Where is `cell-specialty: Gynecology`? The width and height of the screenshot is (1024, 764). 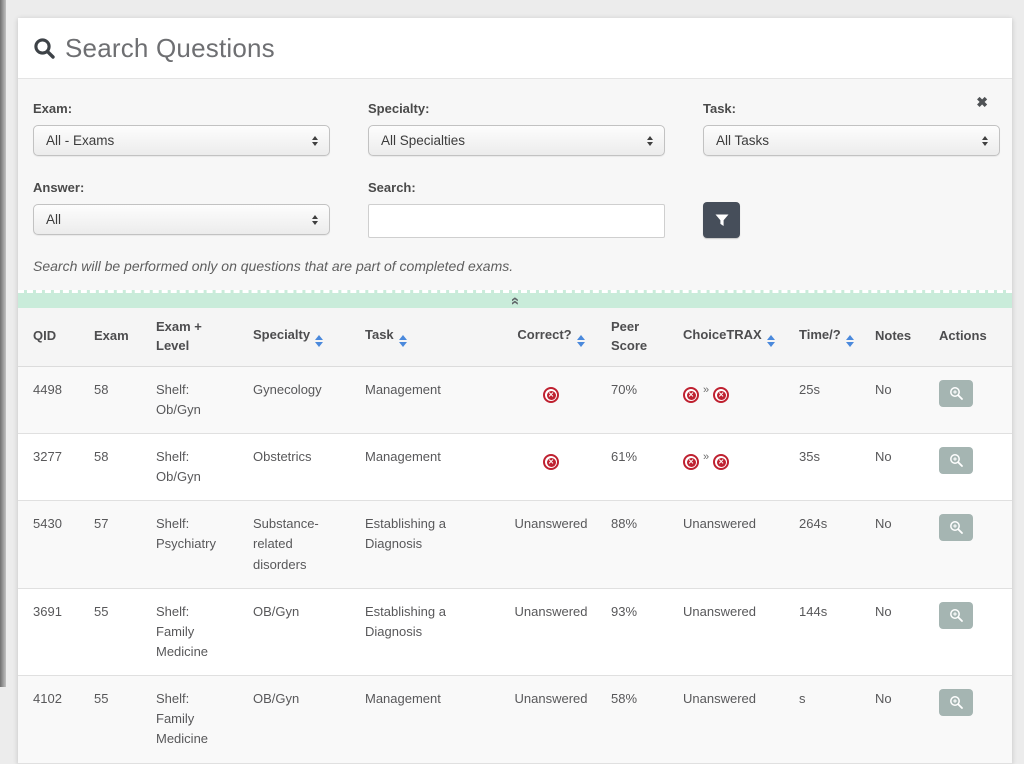
cell-specialty: Gynecology is located at coordinates (301, 400).